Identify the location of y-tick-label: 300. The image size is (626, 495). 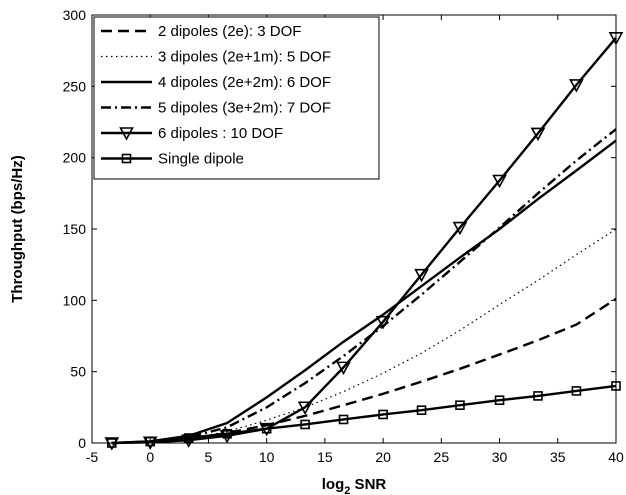
(75, 15).